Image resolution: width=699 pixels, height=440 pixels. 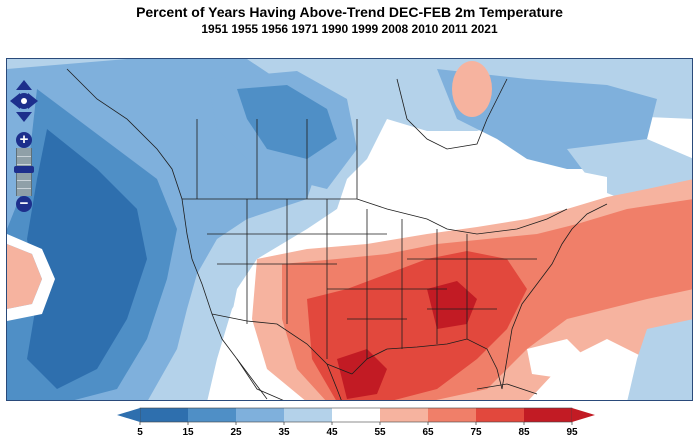 I want to click on colorbar-extend-low, so click(x=128, y=415).